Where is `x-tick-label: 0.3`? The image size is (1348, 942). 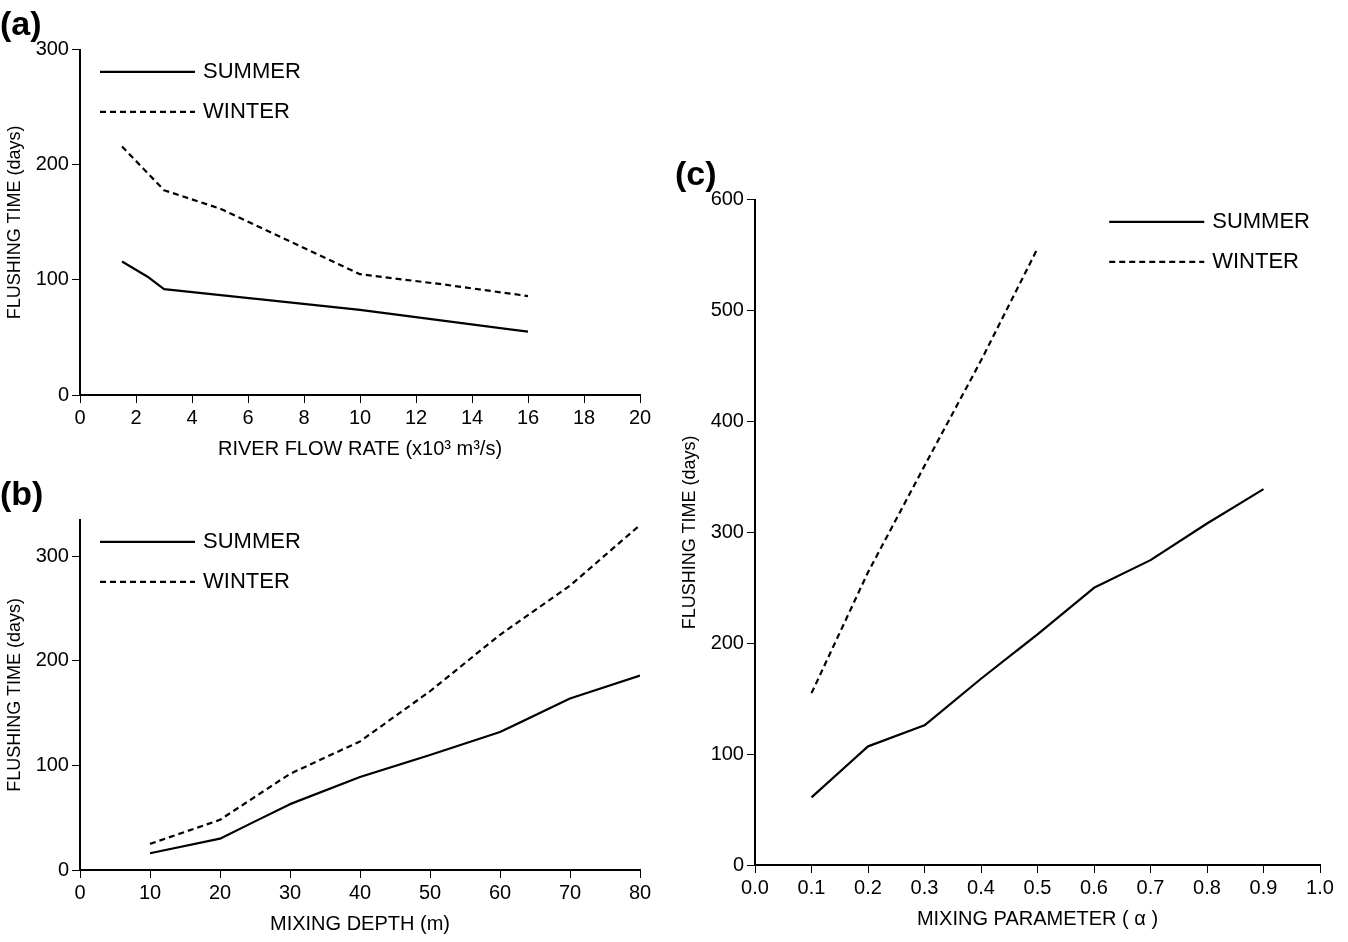
x-tick-label: 0.3 is located at coordinates (924, 886).